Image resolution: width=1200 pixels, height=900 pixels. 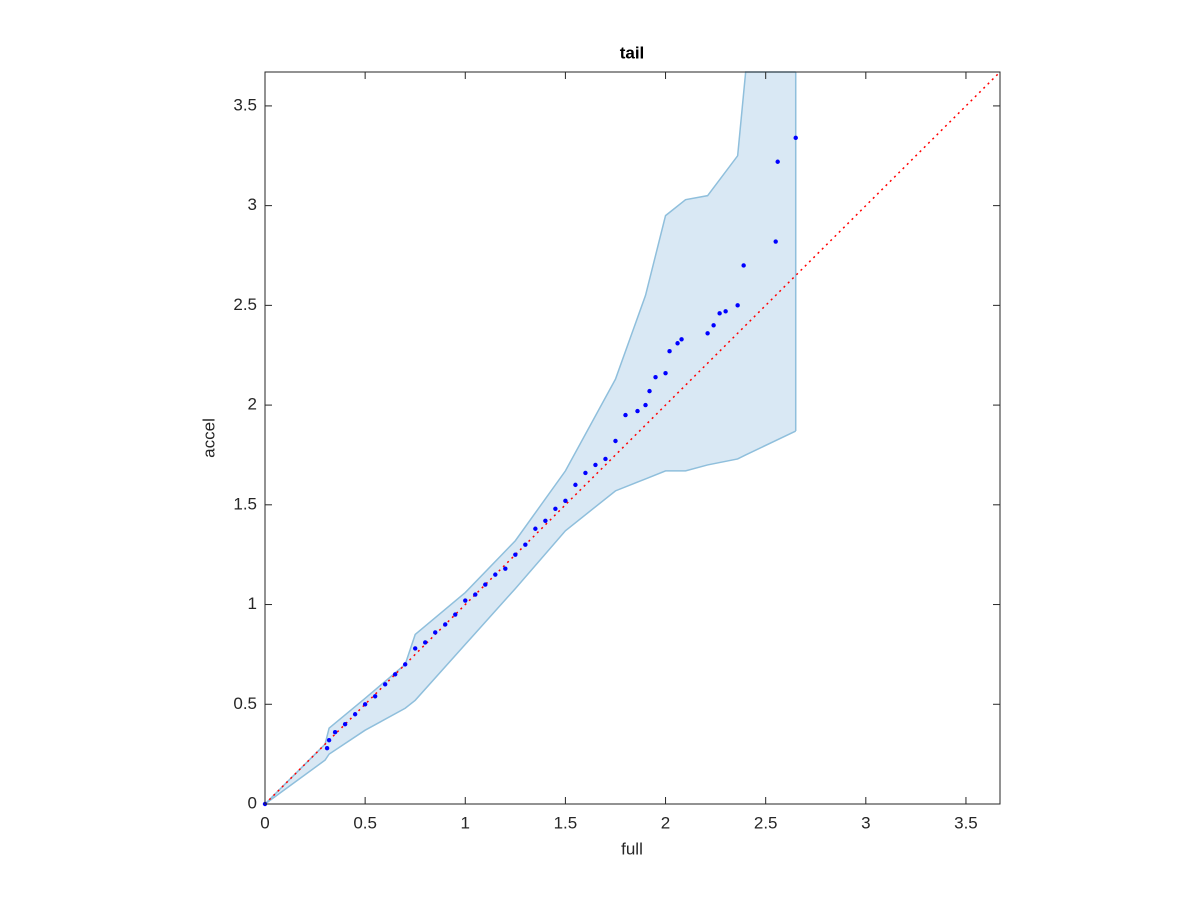 What do you see at coordinates (632, 52) in the screenshot?
I see `chart-title: tail` at bounding box center [632, 52].